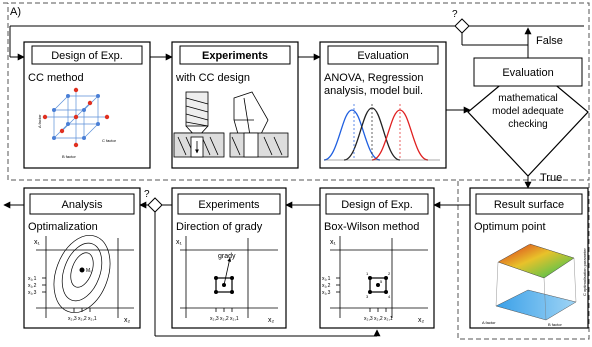 The height and width of the screenshot is (347, 592). I want to click on distribution-curves, so click(381, 132).